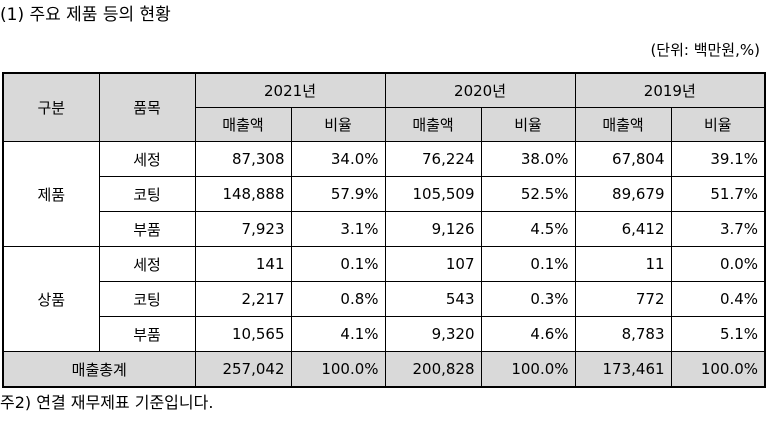 This screenshot has height=425, width=774. What do you see at coordinates (433, 334) in the screenshot?
I see `sales-cell: 9,320` at bounding box center [433, 334].